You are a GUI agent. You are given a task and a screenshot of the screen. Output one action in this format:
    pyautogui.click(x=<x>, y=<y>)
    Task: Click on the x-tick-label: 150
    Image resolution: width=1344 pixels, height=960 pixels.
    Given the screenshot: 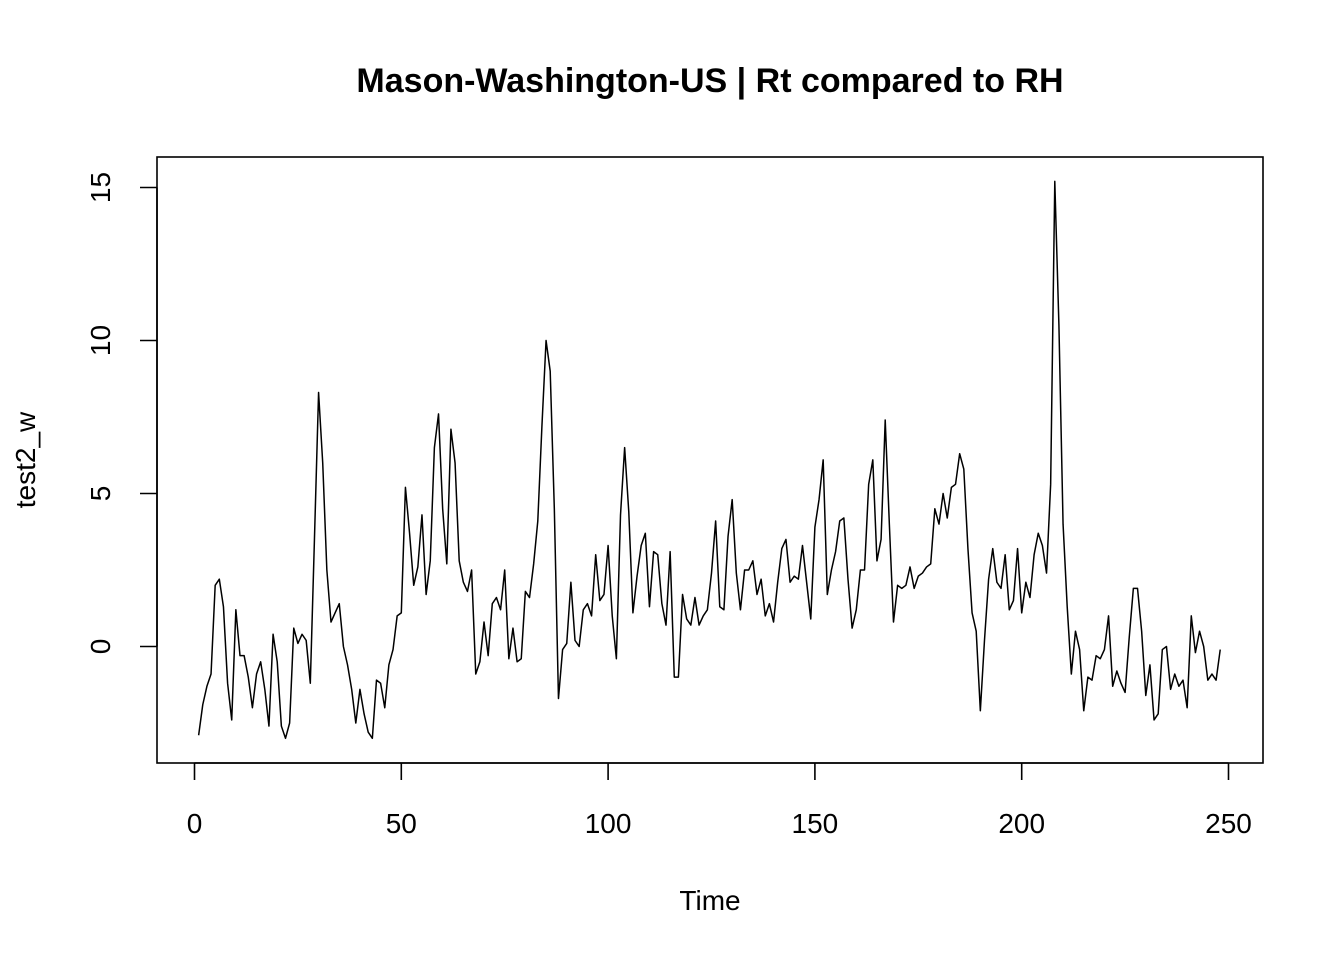 What is the action you would take?
    pyautogui.click(x=815, y=823)
    